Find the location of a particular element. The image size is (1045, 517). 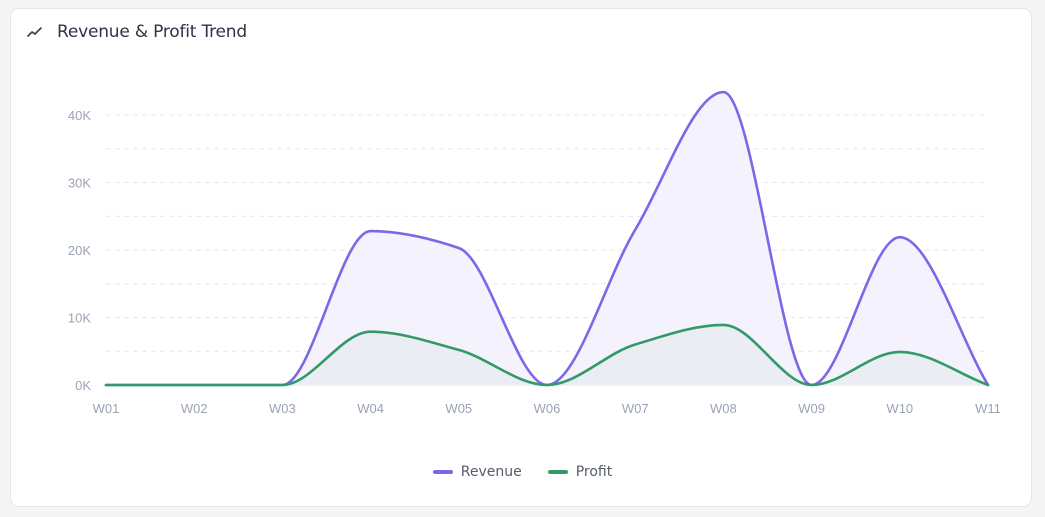

revenue-swatch is located at coordinates (442, 472).